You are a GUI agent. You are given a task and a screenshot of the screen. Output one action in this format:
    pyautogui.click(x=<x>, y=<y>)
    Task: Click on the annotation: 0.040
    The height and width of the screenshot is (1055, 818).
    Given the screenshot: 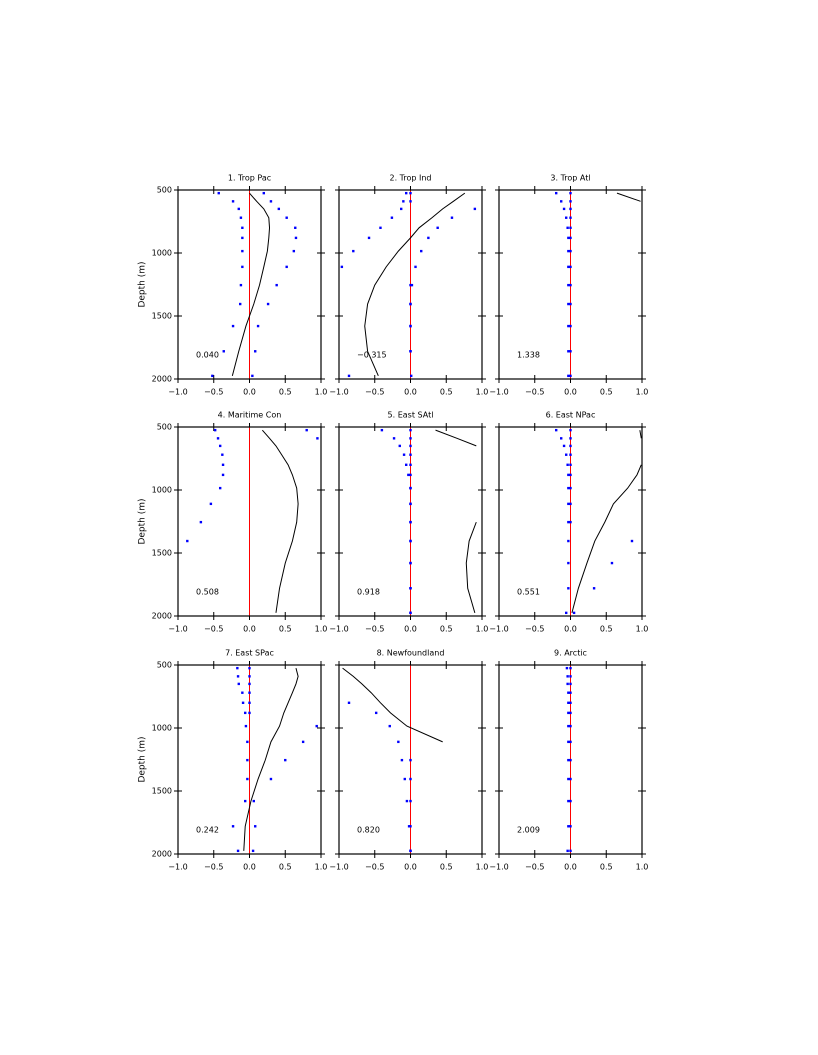 What is the action you would take?
    pyautogui.click(x=207, y=355)
    